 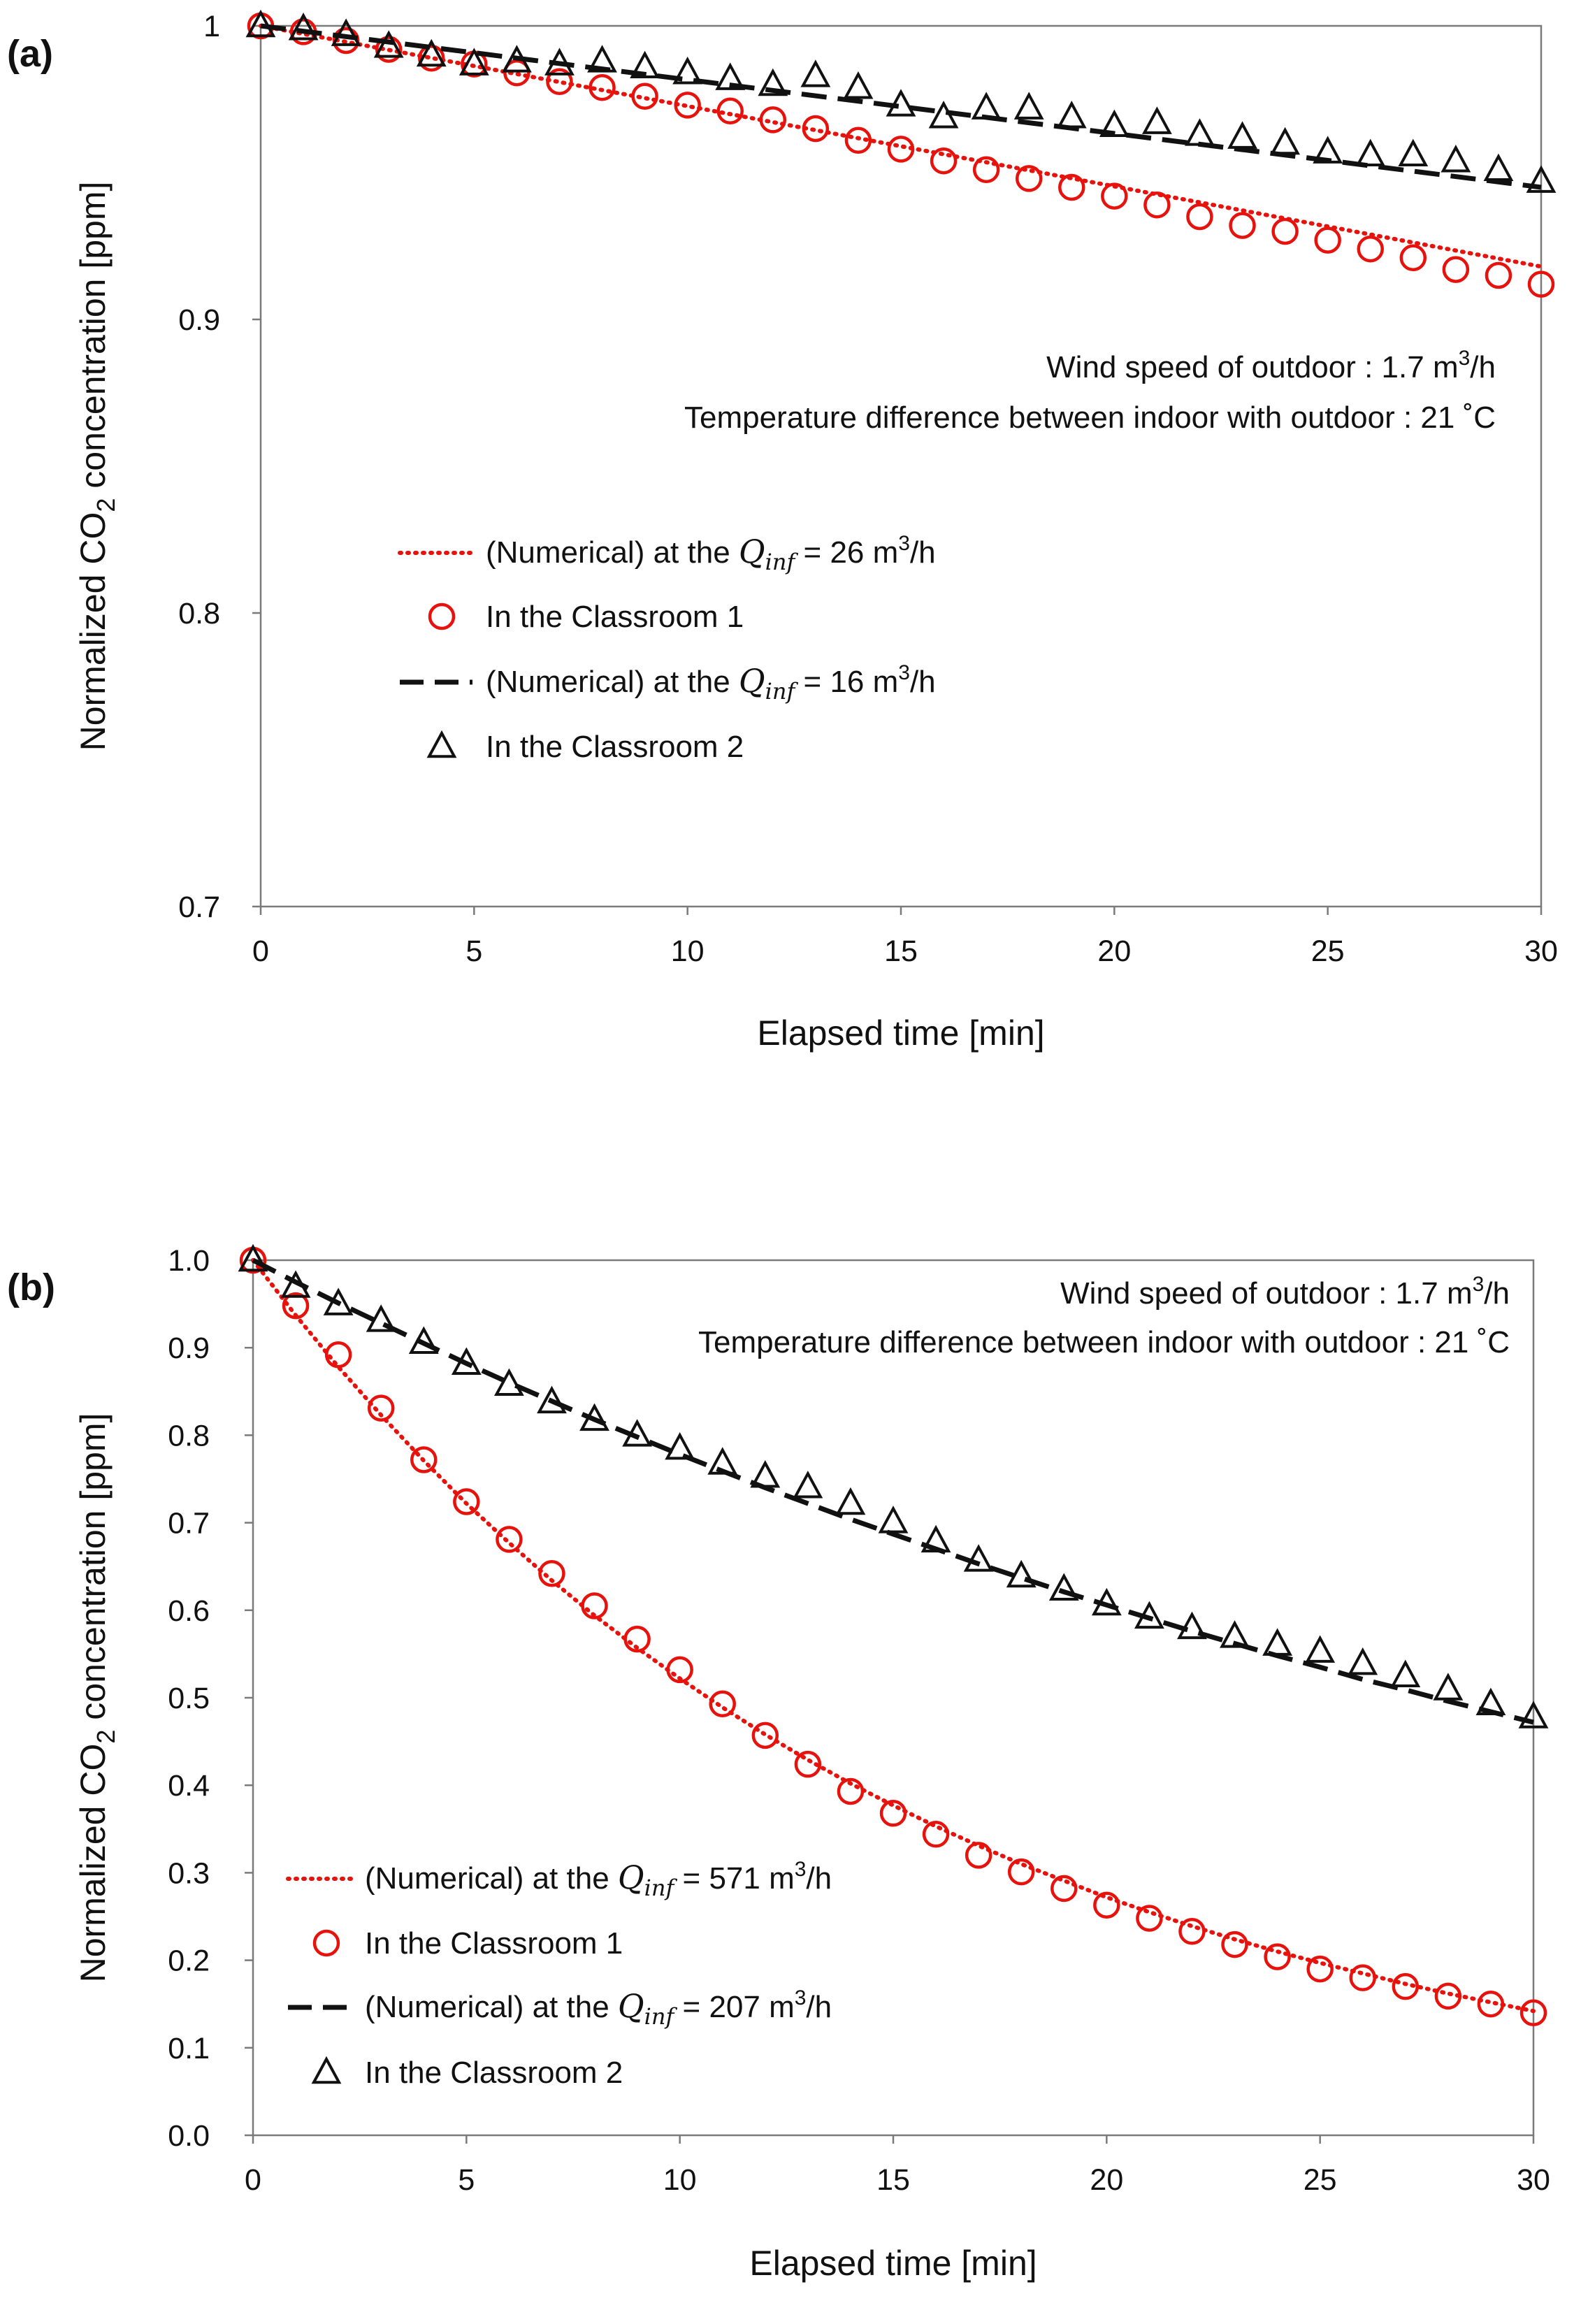 I want to click on legend-superscript: 3, so click(x=801, y=1870).